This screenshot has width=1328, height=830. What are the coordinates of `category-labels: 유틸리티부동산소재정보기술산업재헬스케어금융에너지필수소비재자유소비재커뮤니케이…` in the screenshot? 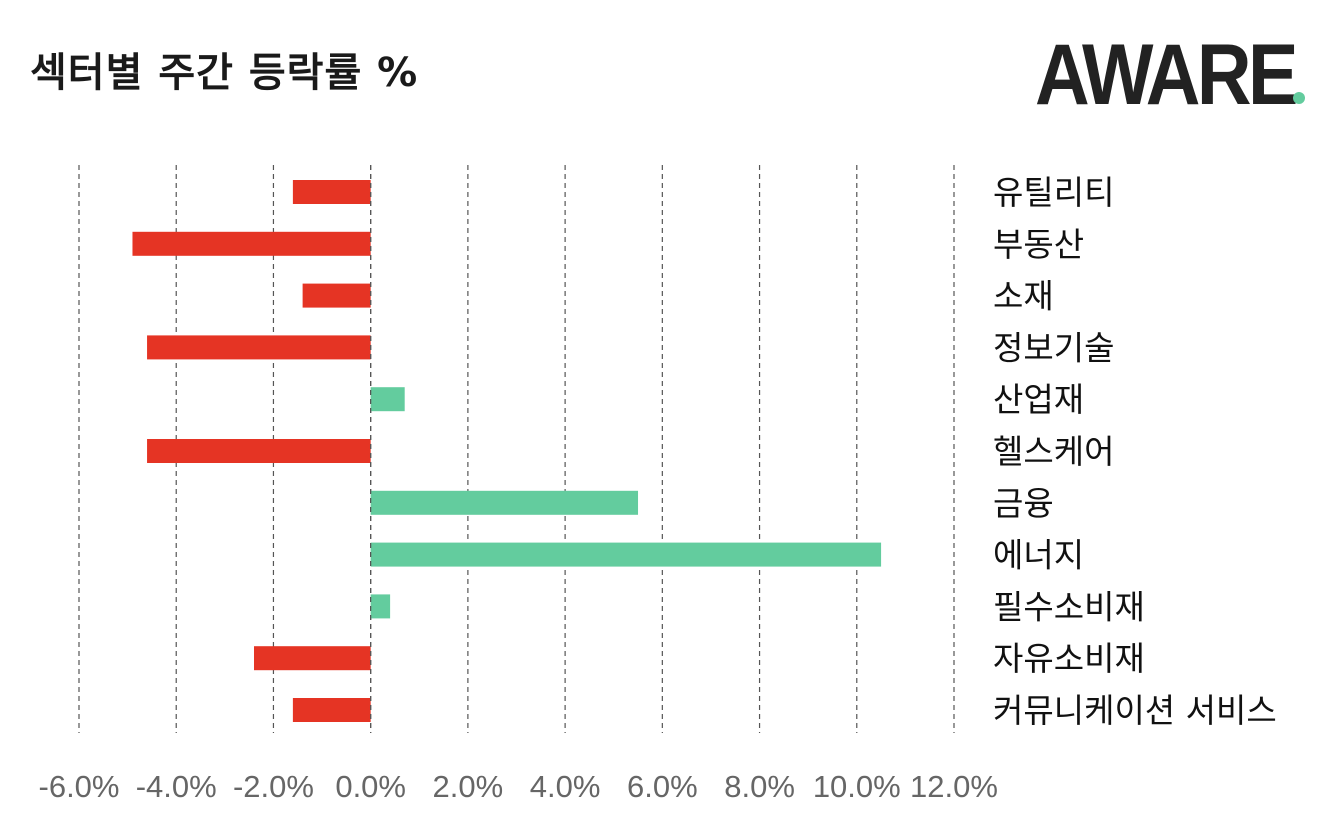 It's located at (1135, 451).